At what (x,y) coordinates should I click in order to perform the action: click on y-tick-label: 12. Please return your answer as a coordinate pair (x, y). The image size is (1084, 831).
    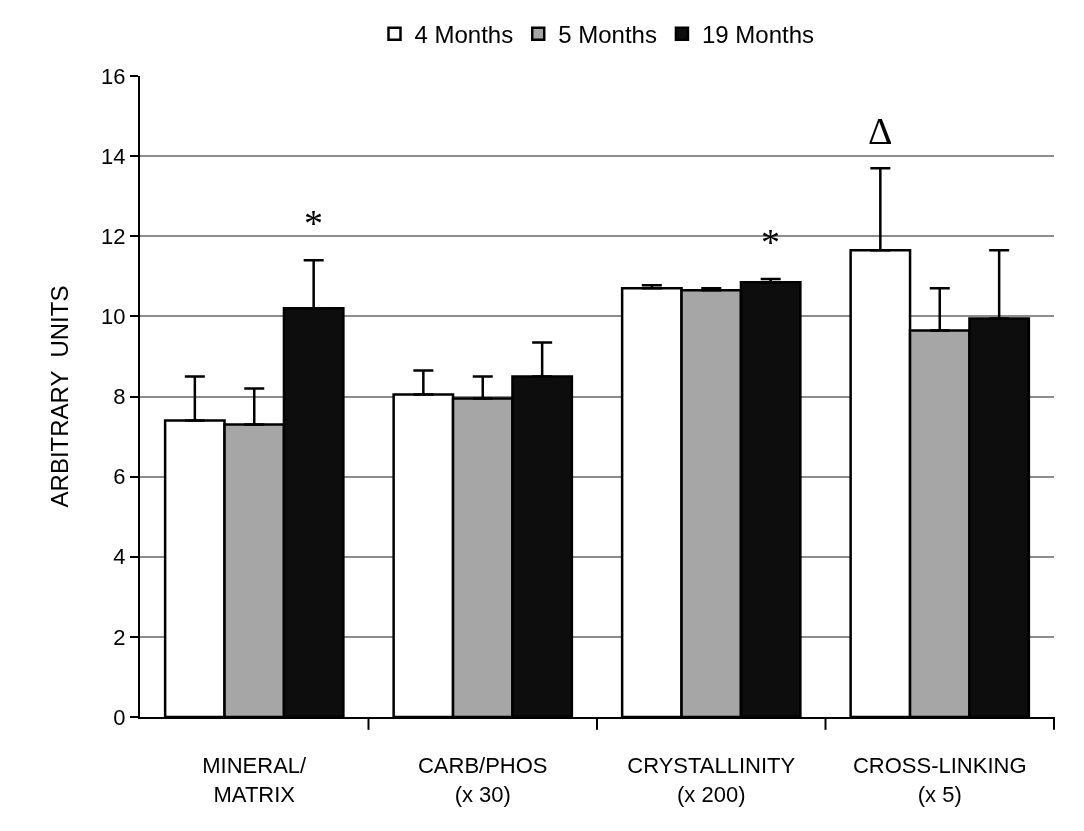
    Looking at the image, I should click on (113, 236).